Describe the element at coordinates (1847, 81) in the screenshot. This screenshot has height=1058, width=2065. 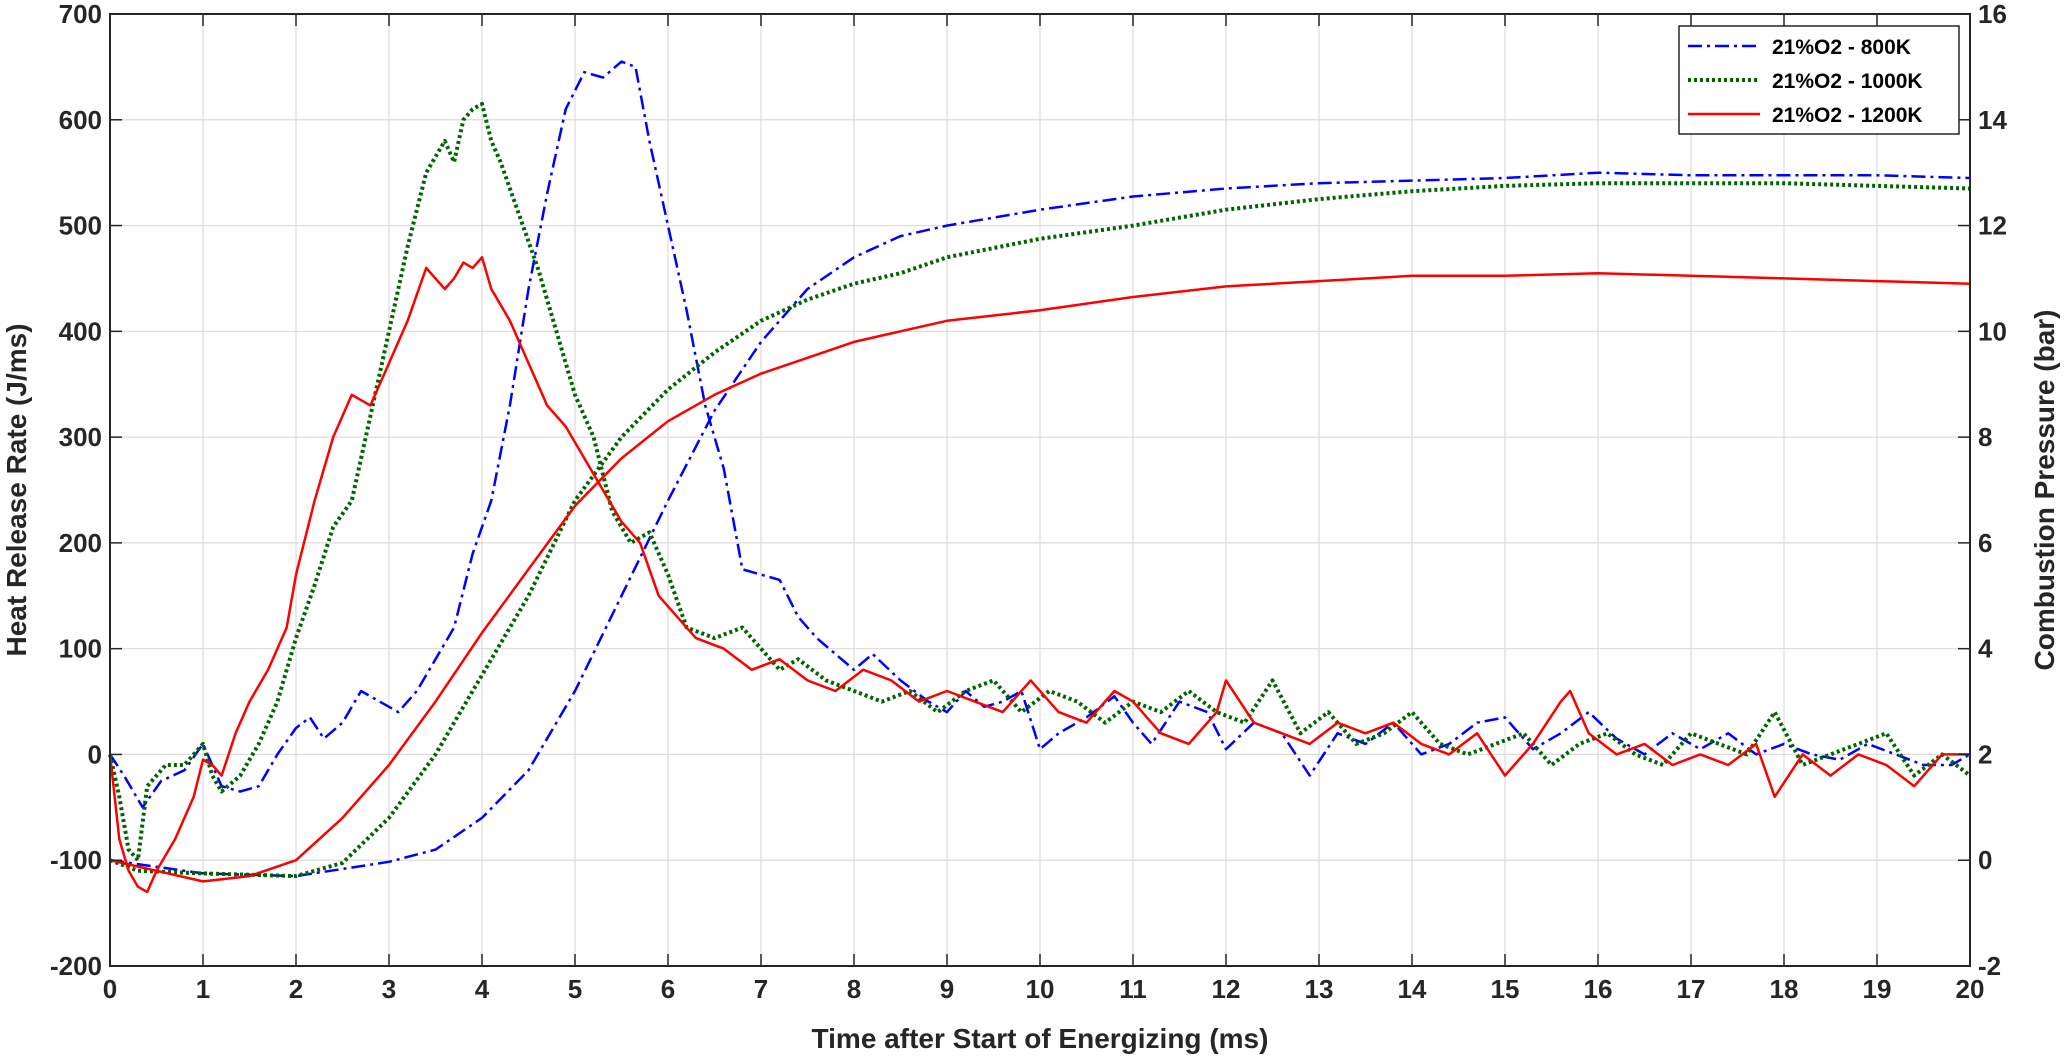
I see `legend-label-1000k: 21%O2 - 1000K` at that location.